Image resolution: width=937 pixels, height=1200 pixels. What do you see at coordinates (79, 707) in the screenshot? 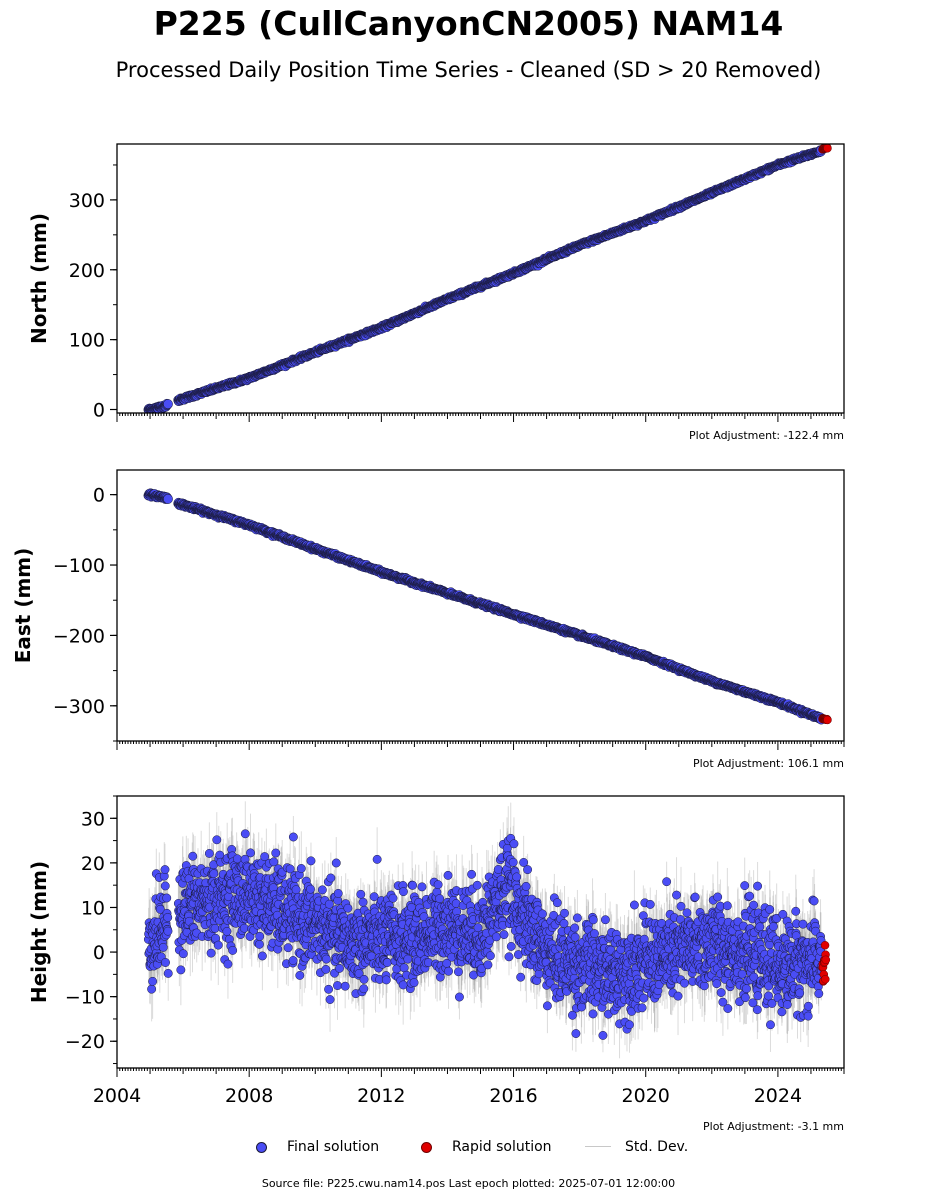
I see `y-tick-label: −300` at bounding box center [79, 707].